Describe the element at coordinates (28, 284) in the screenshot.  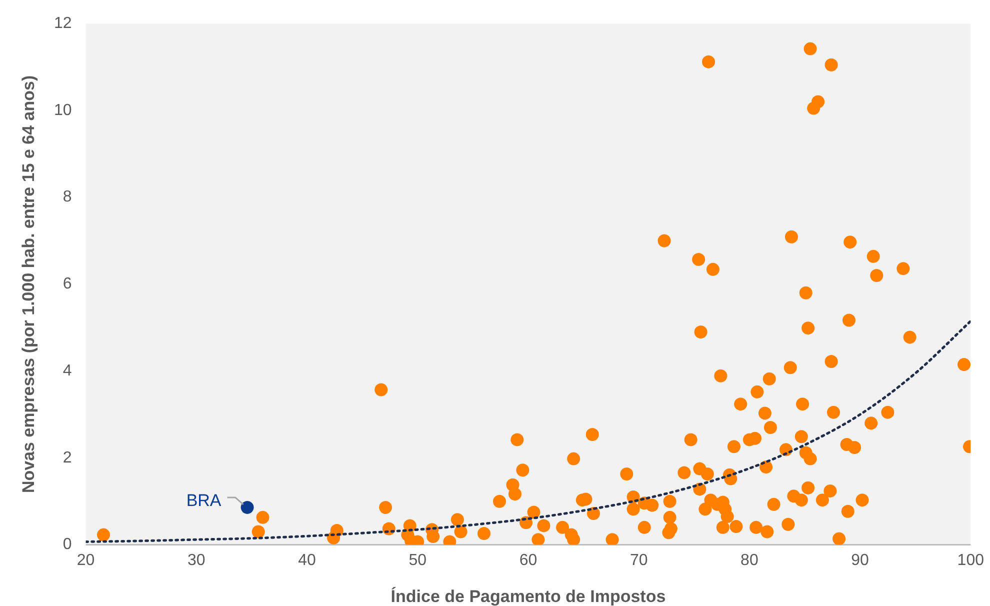
I see `y-axis-title: Novas empresas (por 1.000 hab. entre 15 e 64 anos)` at that location.